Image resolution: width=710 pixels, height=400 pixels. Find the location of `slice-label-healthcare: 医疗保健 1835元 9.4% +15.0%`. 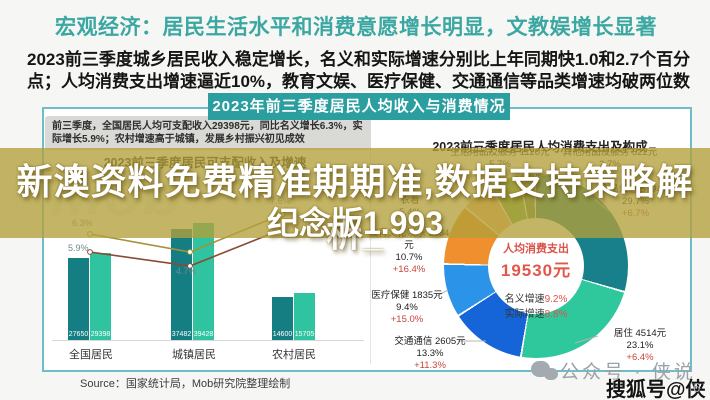

slice-label-healthcare: 医疗保健 1835元 9.4% +15.0% is located at coordinates (407, 308).